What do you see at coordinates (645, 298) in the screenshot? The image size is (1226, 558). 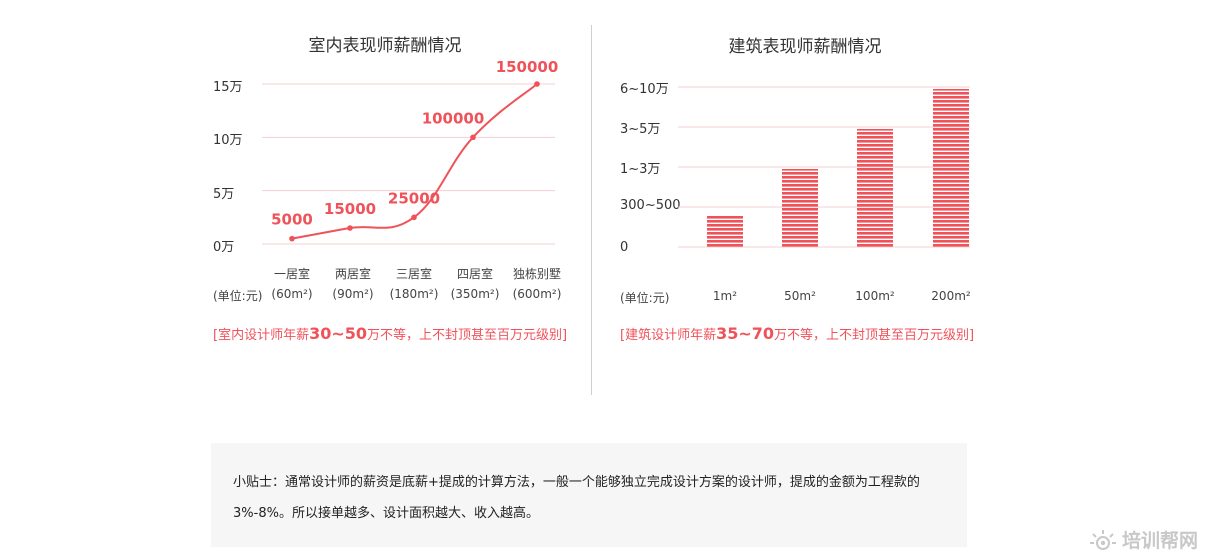 I see `right-unit-label: (单位:元)` at bounding box center [645, 298].